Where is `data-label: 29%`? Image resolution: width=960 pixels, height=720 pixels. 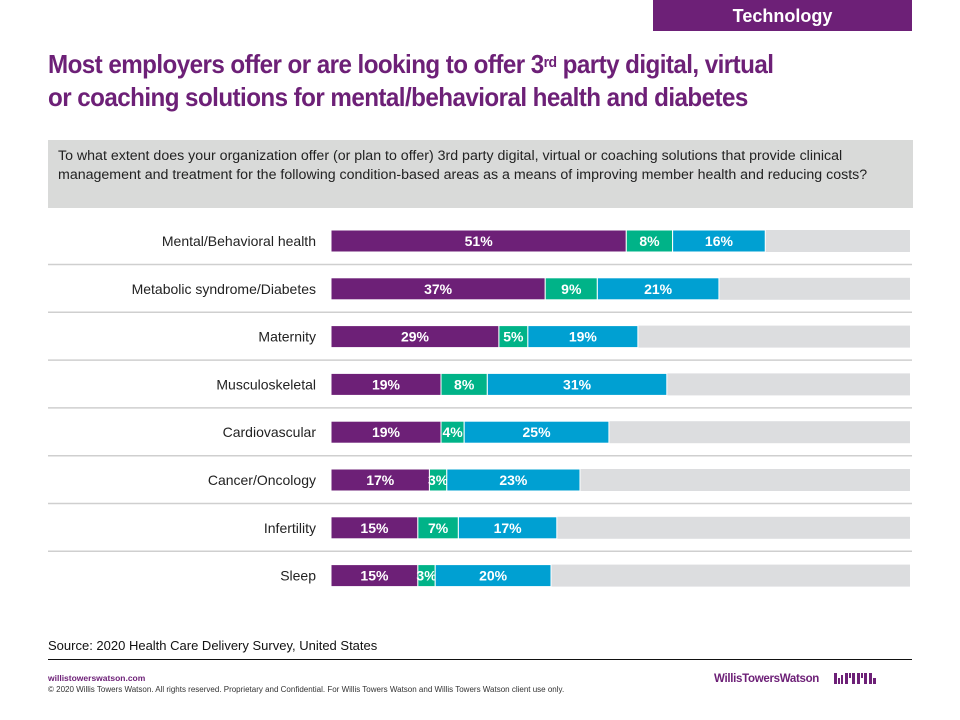
data-label: 29% is located at coordinates (415, 337).